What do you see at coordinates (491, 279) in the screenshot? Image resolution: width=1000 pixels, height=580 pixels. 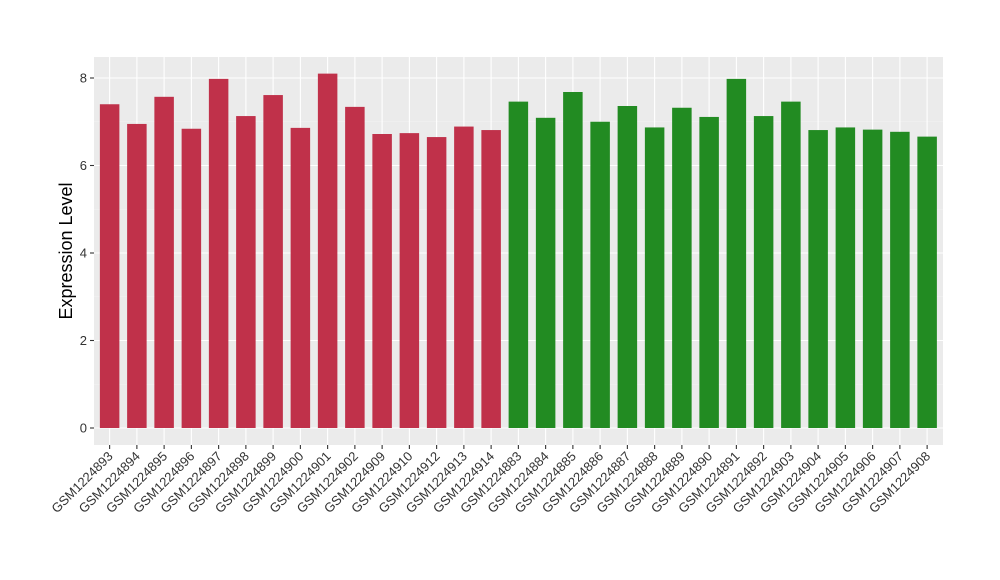 I see `bar-GSM1224914` at bounding box center [491, 279].